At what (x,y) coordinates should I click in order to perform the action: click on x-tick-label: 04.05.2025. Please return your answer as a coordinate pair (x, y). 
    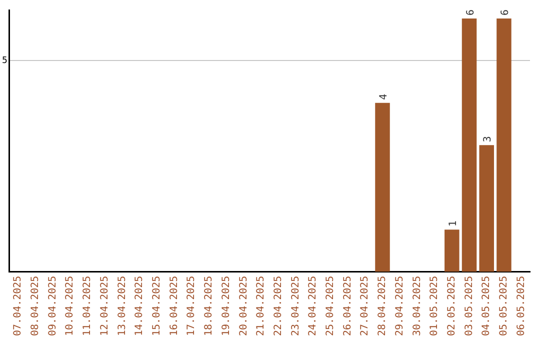
    Looking at the image, I should click on (486, 306).